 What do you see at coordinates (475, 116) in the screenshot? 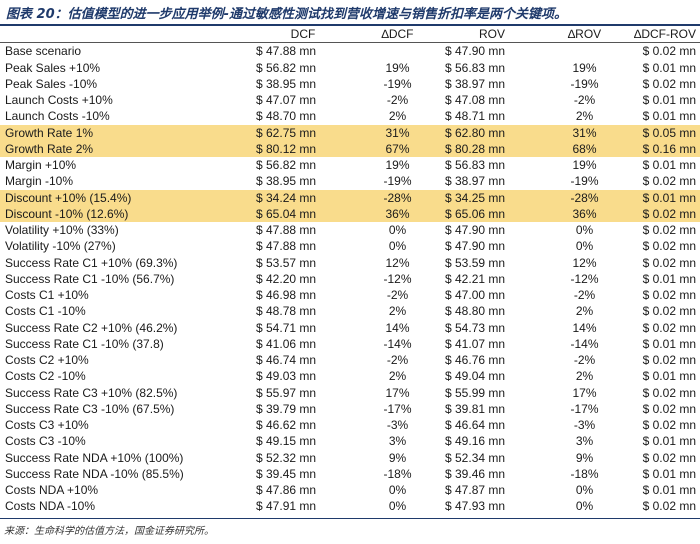
I see `rov-cell: $ 48.71 mn` at bounding box center [475, 116].